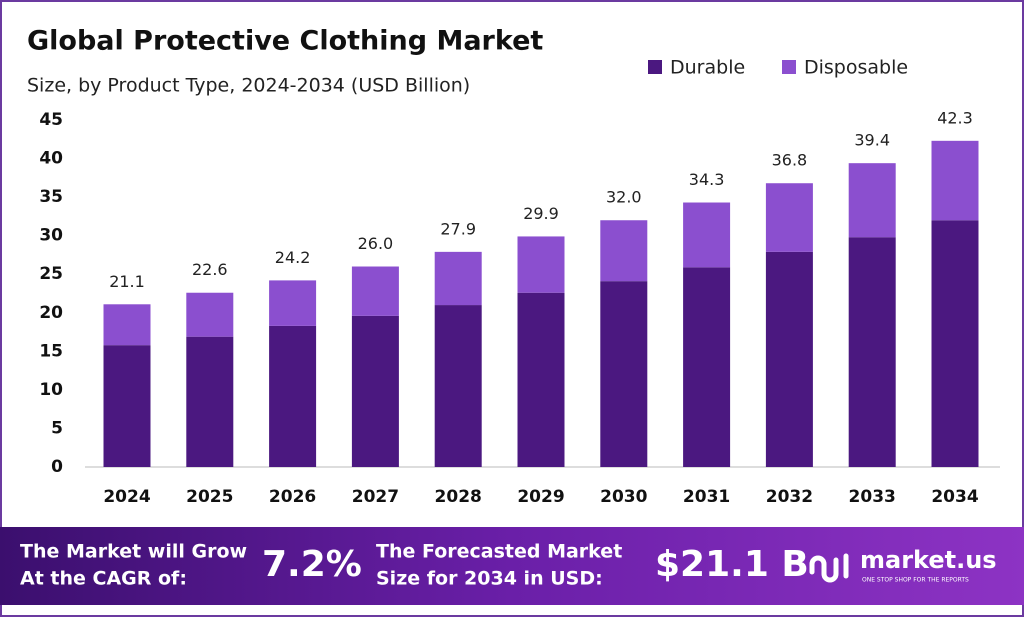  What do you see at coordinates (489, 579) in the screenshot?
I see `banner-text: Size for 2034 in USD:` at bounding box center [489, 579].